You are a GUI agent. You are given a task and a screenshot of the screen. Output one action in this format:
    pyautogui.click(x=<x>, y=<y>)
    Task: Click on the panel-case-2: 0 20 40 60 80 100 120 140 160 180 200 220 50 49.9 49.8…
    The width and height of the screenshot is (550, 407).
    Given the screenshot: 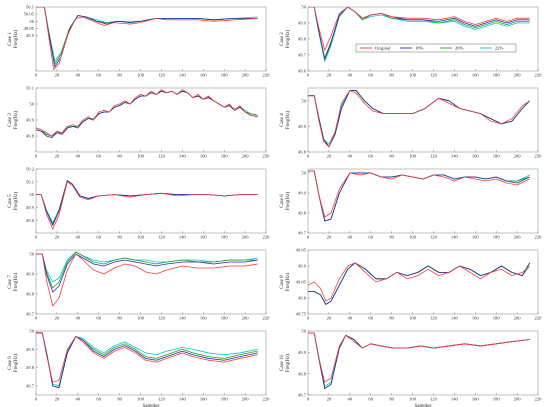 What is the action you would take?
    pyautogui.click(x=411, y=41)
    